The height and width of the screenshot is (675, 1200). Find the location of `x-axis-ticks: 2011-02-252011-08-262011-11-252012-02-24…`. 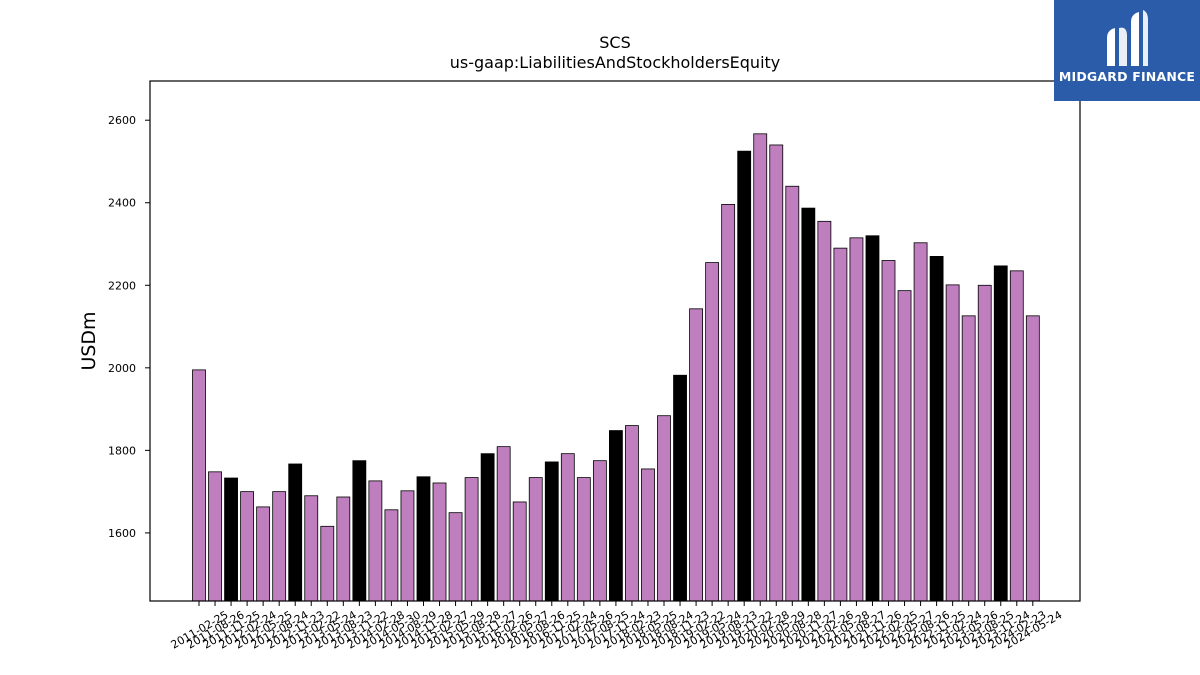

x-axis-ticks: 2011-02-252011-08-262011-11-252012-02-24… is located at coordinates (616, 626).